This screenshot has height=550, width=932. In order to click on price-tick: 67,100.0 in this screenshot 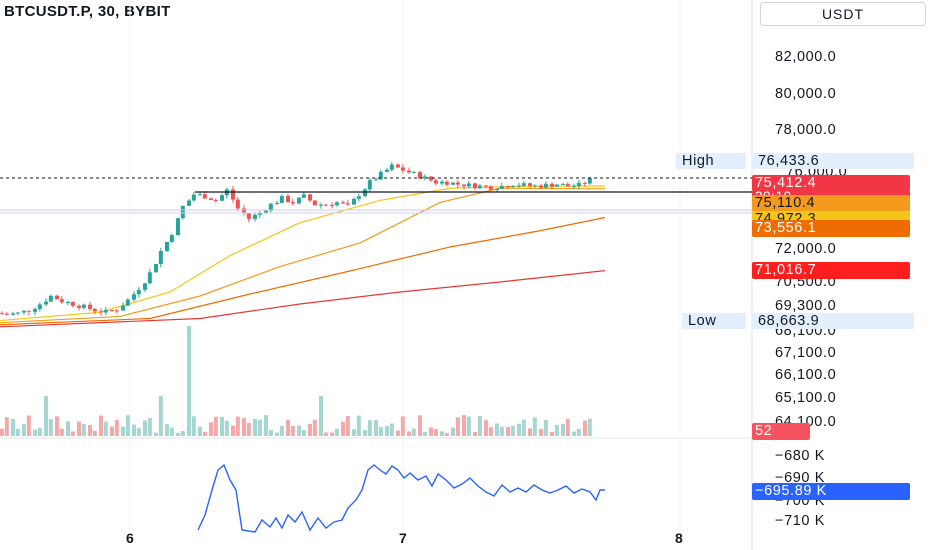, I will do `click(806, 353)`.